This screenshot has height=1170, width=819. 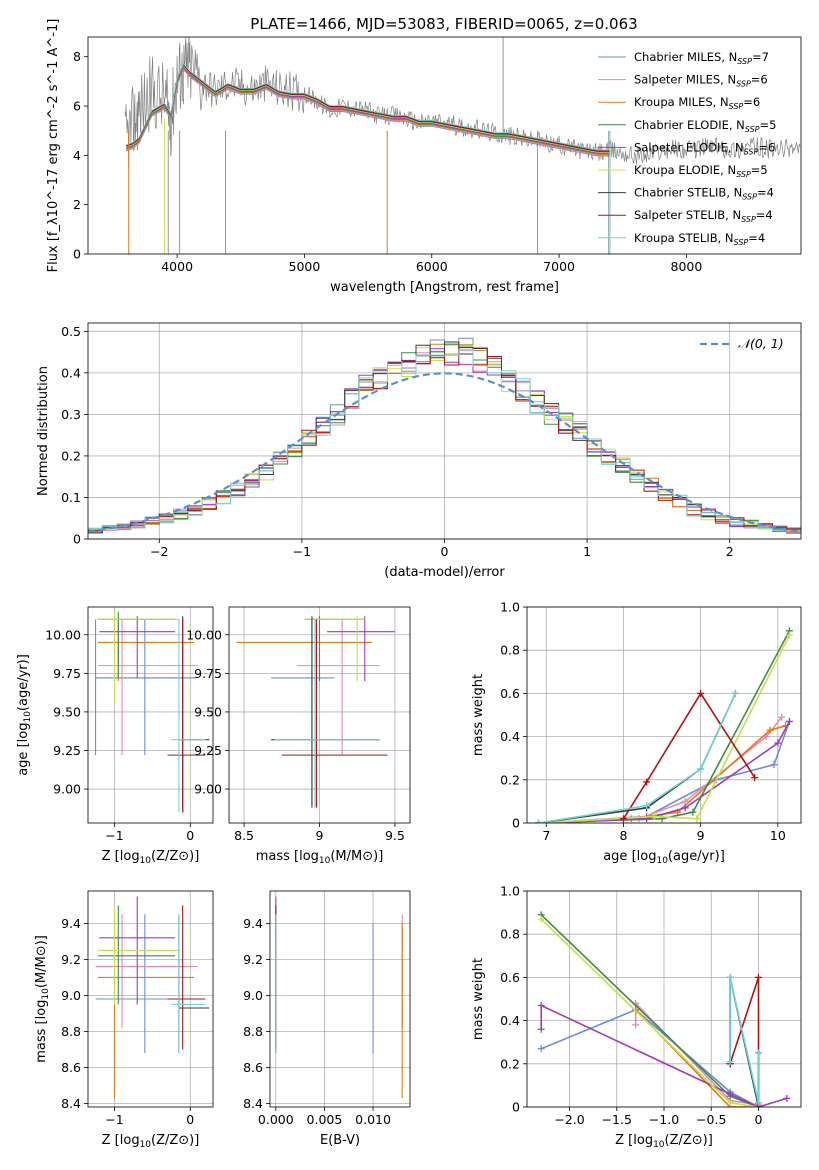 What do you see at coordinates (244, 835) in the screenshot?
I see `x-tick-label: 8.5` at bounding box center [244, 835].